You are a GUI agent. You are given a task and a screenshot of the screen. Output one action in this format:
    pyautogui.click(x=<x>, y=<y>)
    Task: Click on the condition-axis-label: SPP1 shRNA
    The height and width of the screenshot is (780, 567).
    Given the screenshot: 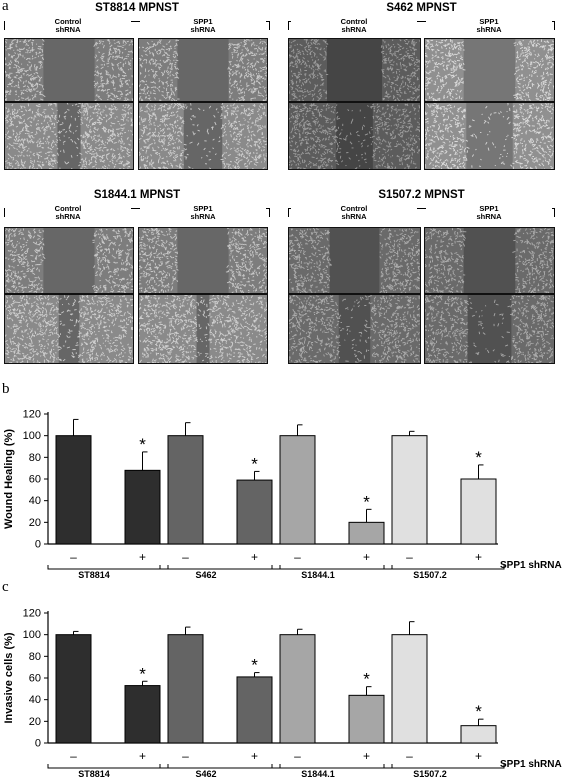 What is the action you would take?
    pyautogui.click(x=531, y=764)
    